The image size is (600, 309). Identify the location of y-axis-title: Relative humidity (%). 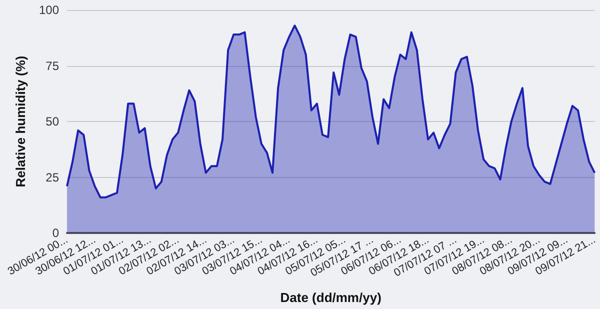
(20, 122).